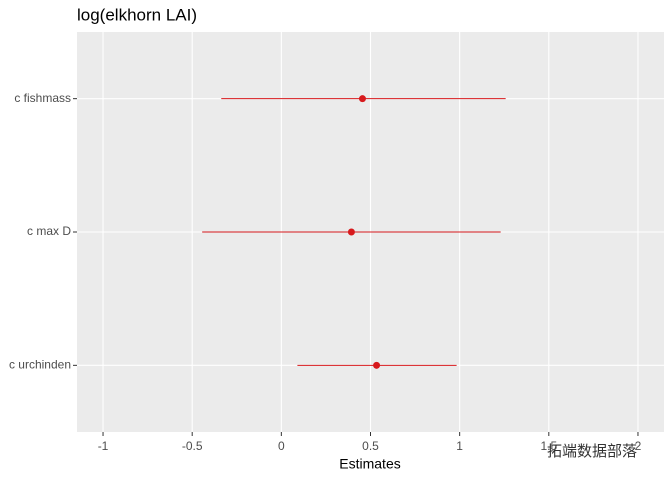 Image resolution: width=672 pixels, height=480 pixels. I want to click on y-tick-label: c urchinden, so click(40, 365).